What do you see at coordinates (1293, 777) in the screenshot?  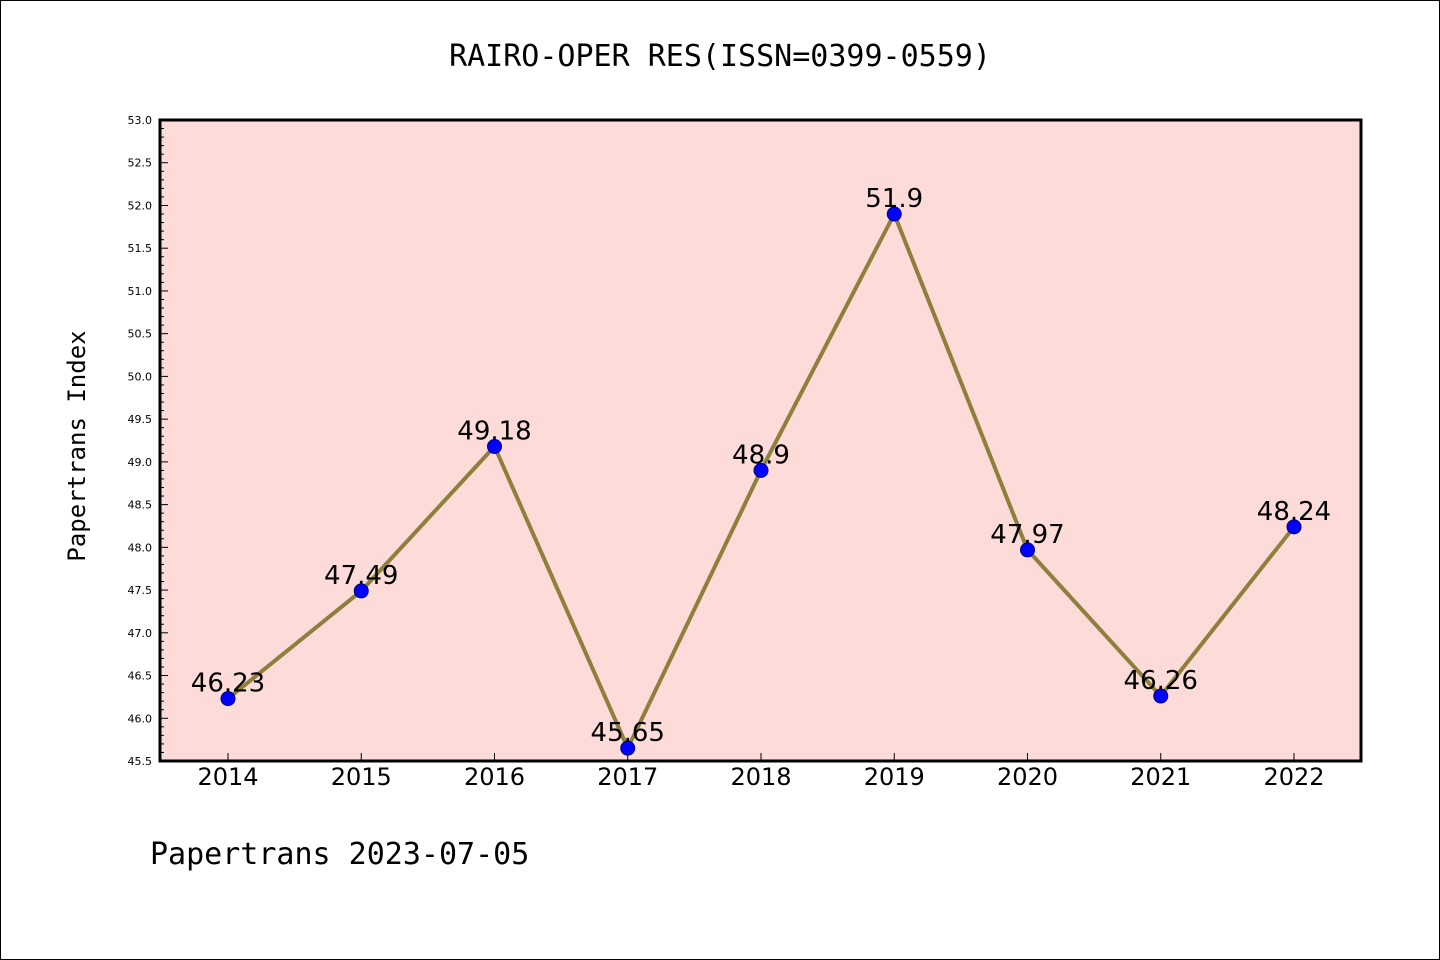 I see `x-tick-label: 2022` at bounding box center [1293, 777].